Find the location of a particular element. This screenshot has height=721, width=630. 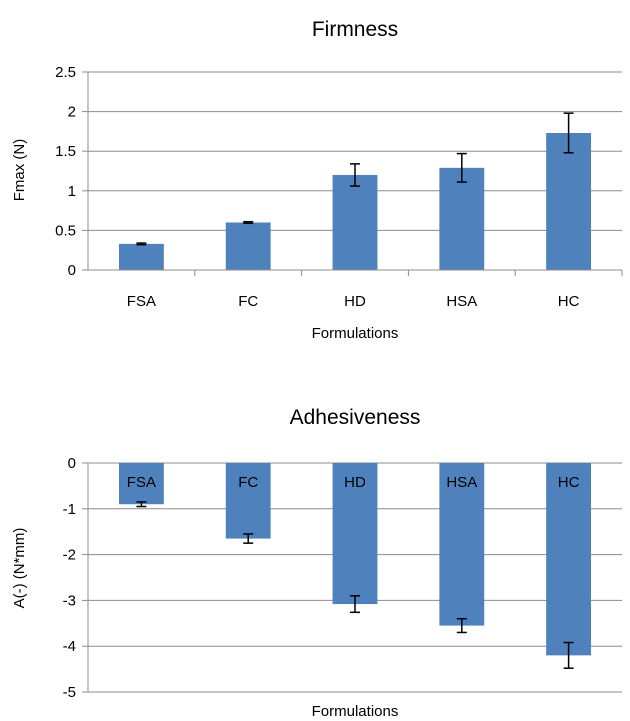

adhesiveness-y-tick-labels: 0 -1 -2 -3 -4 -5 is located at coordinates (69, 578).